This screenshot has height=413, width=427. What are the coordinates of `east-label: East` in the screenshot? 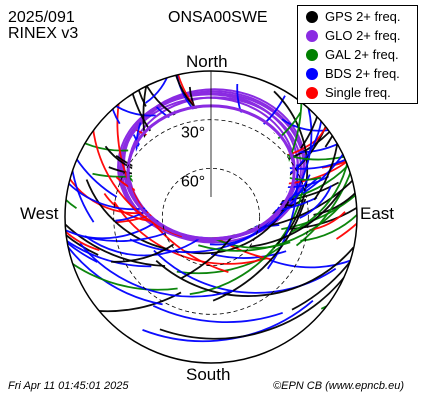 It's located at (377, 213).